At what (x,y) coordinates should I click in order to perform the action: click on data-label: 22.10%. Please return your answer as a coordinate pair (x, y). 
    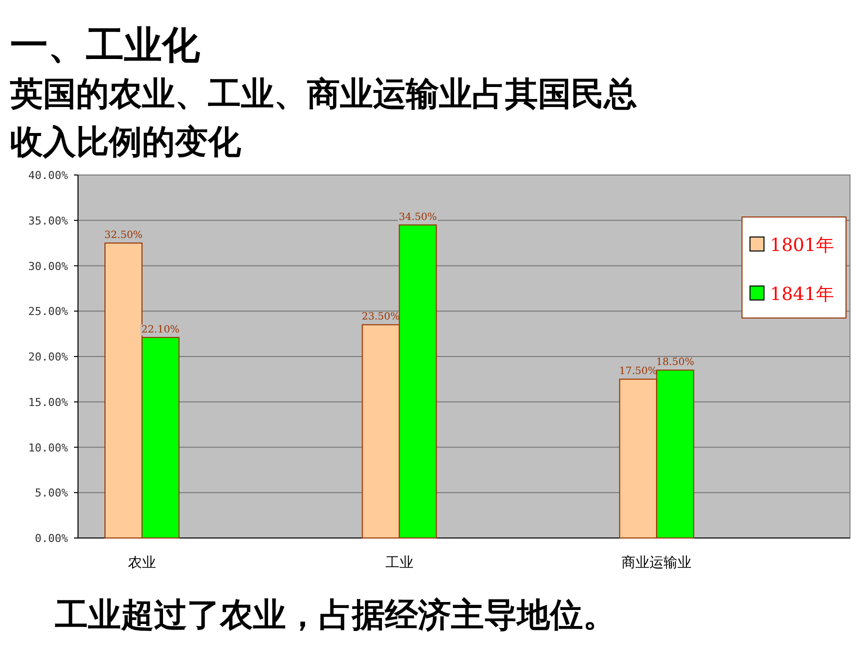
    Looking at the image, I should click on (160, 330).